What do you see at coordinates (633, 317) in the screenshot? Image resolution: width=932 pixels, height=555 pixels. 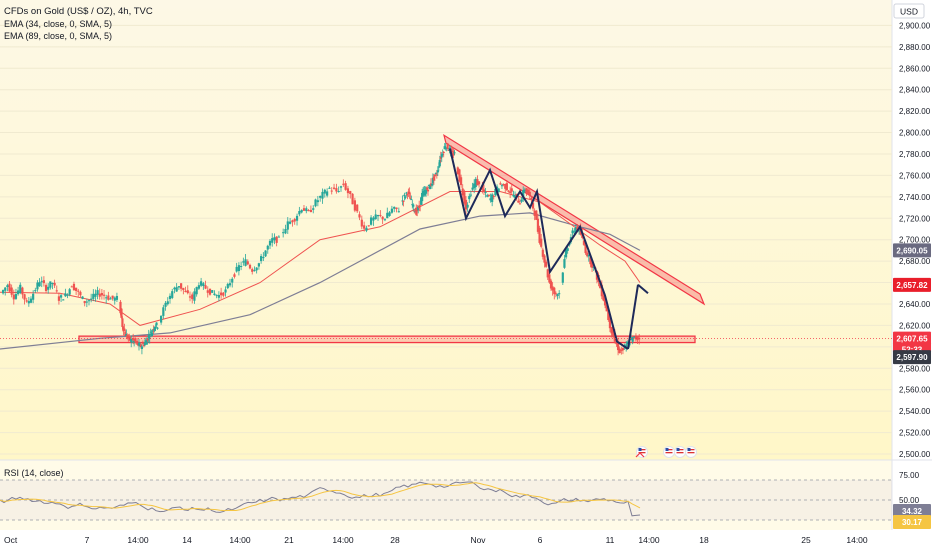 I see `projection-arrow` at bounding box center [633, 317].